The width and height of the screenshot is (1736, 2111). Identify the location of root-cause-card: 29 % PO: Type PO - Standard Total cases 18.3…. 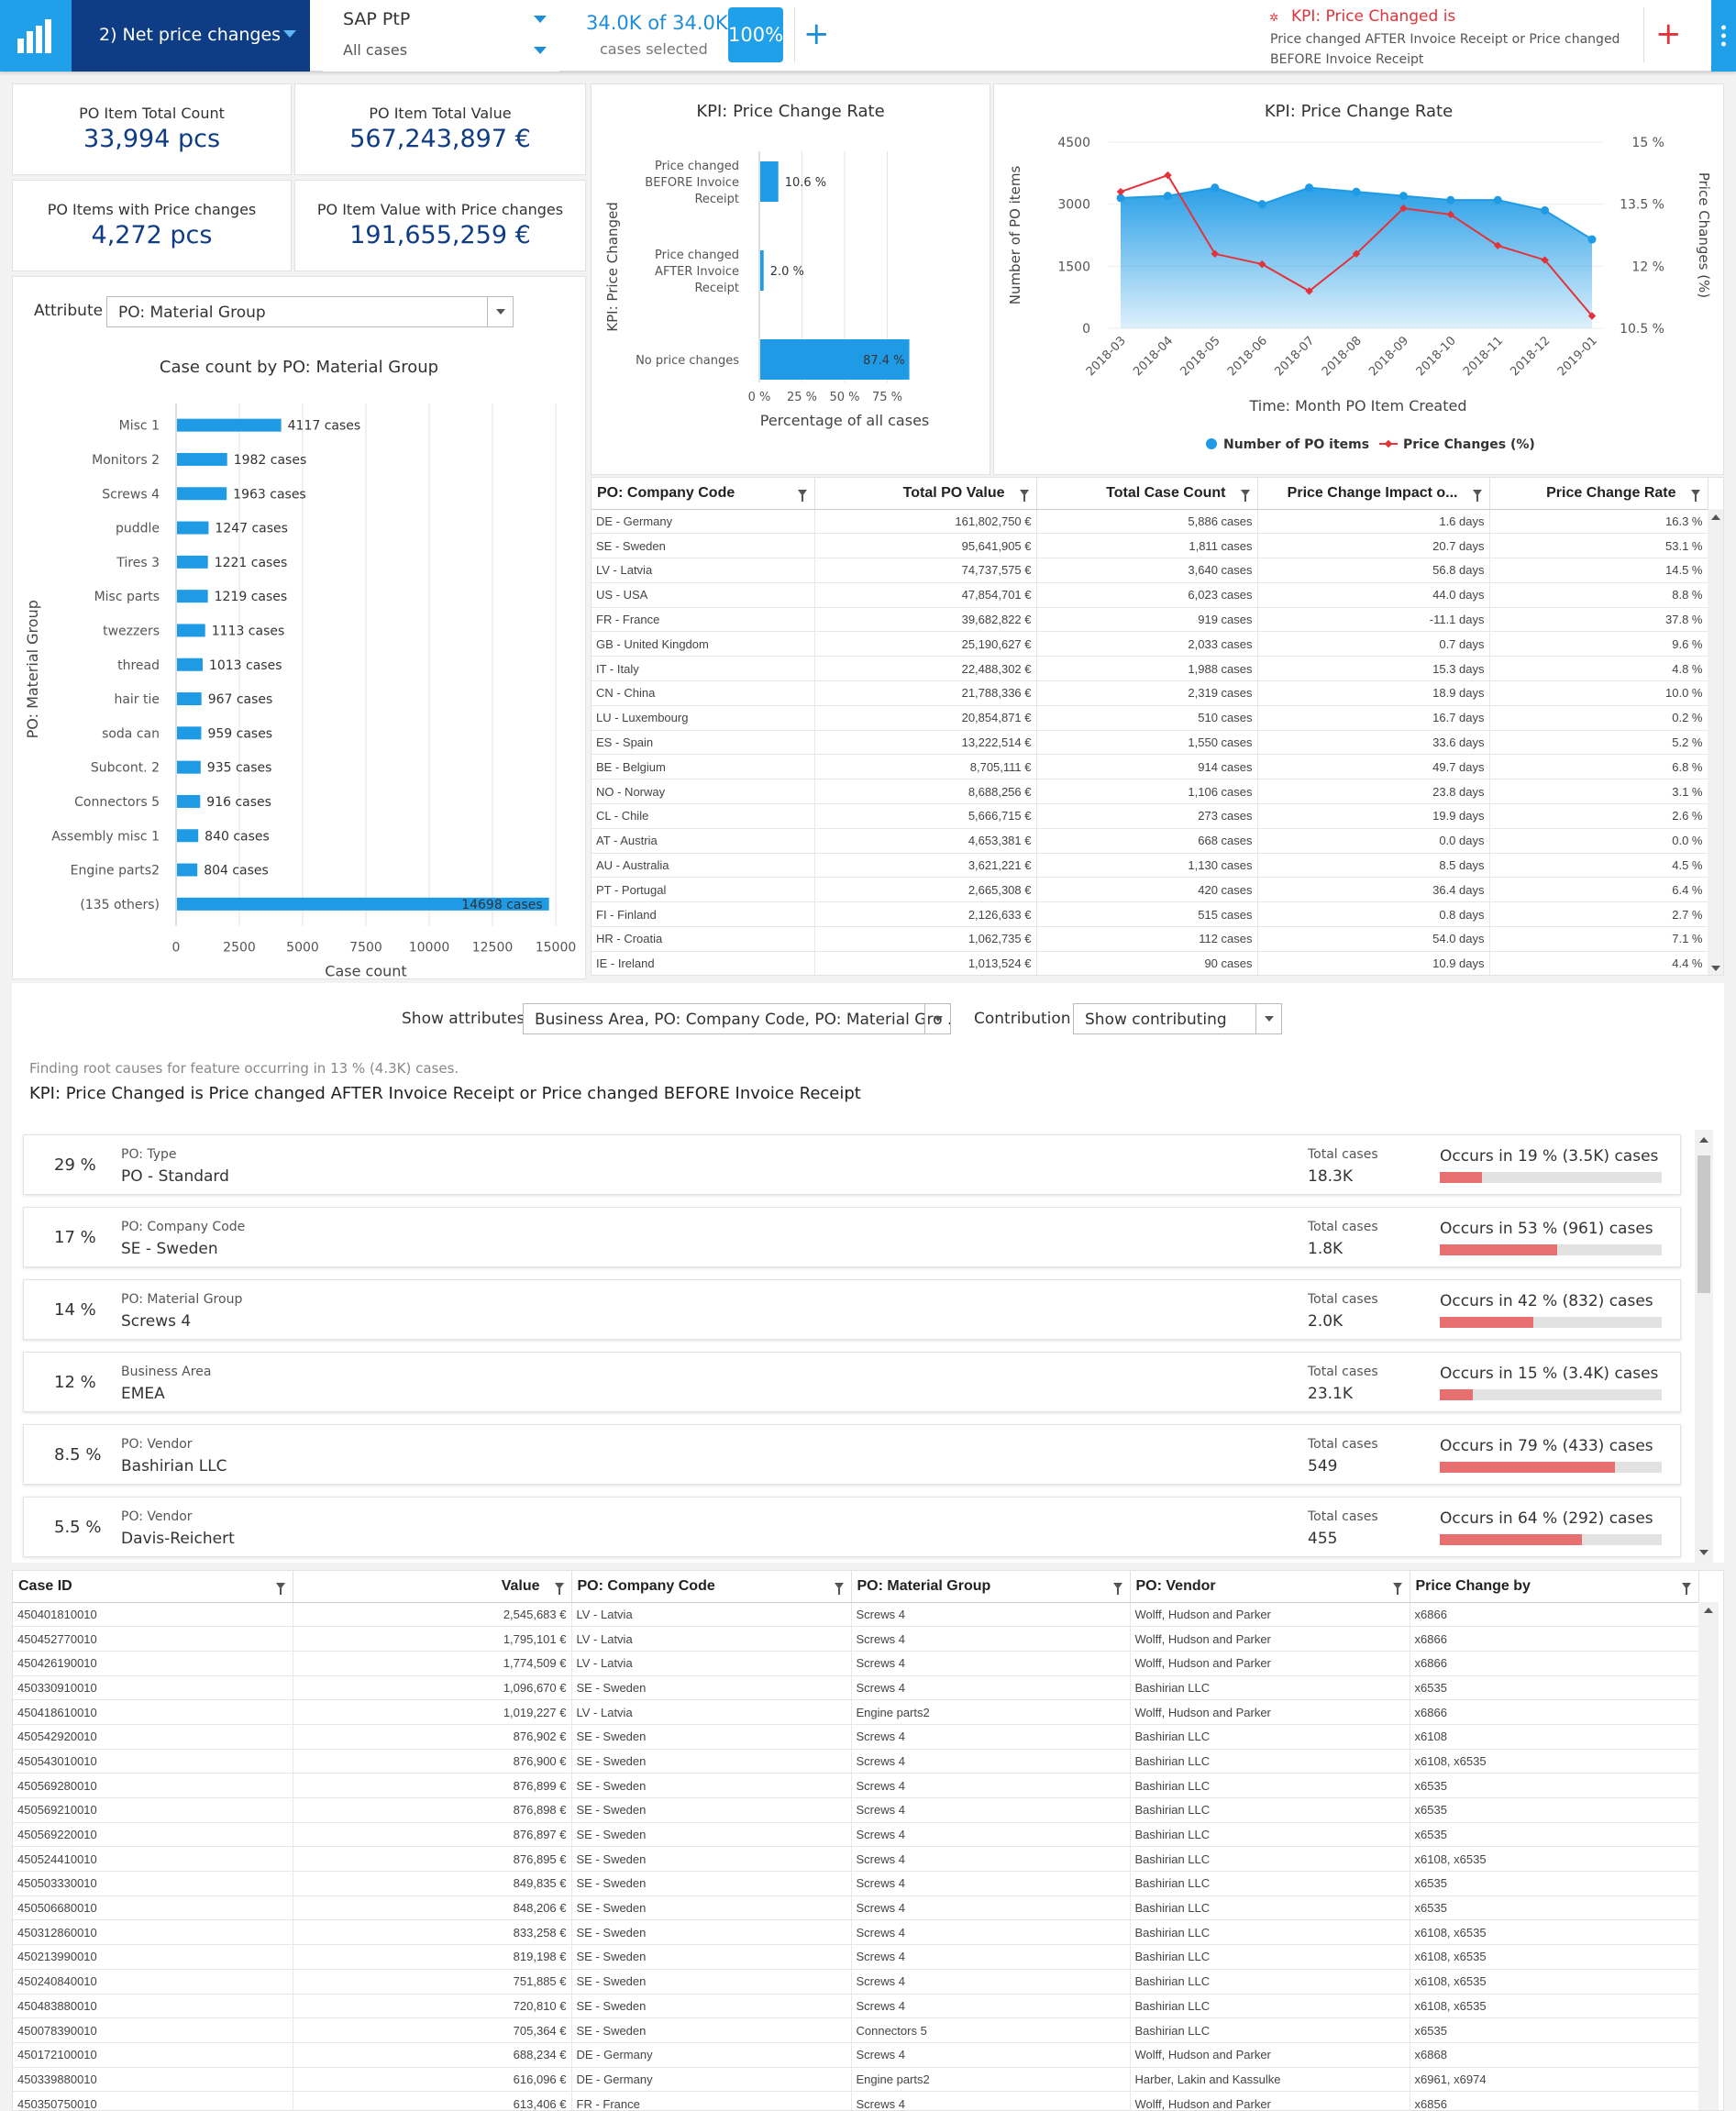
(852, 1164).